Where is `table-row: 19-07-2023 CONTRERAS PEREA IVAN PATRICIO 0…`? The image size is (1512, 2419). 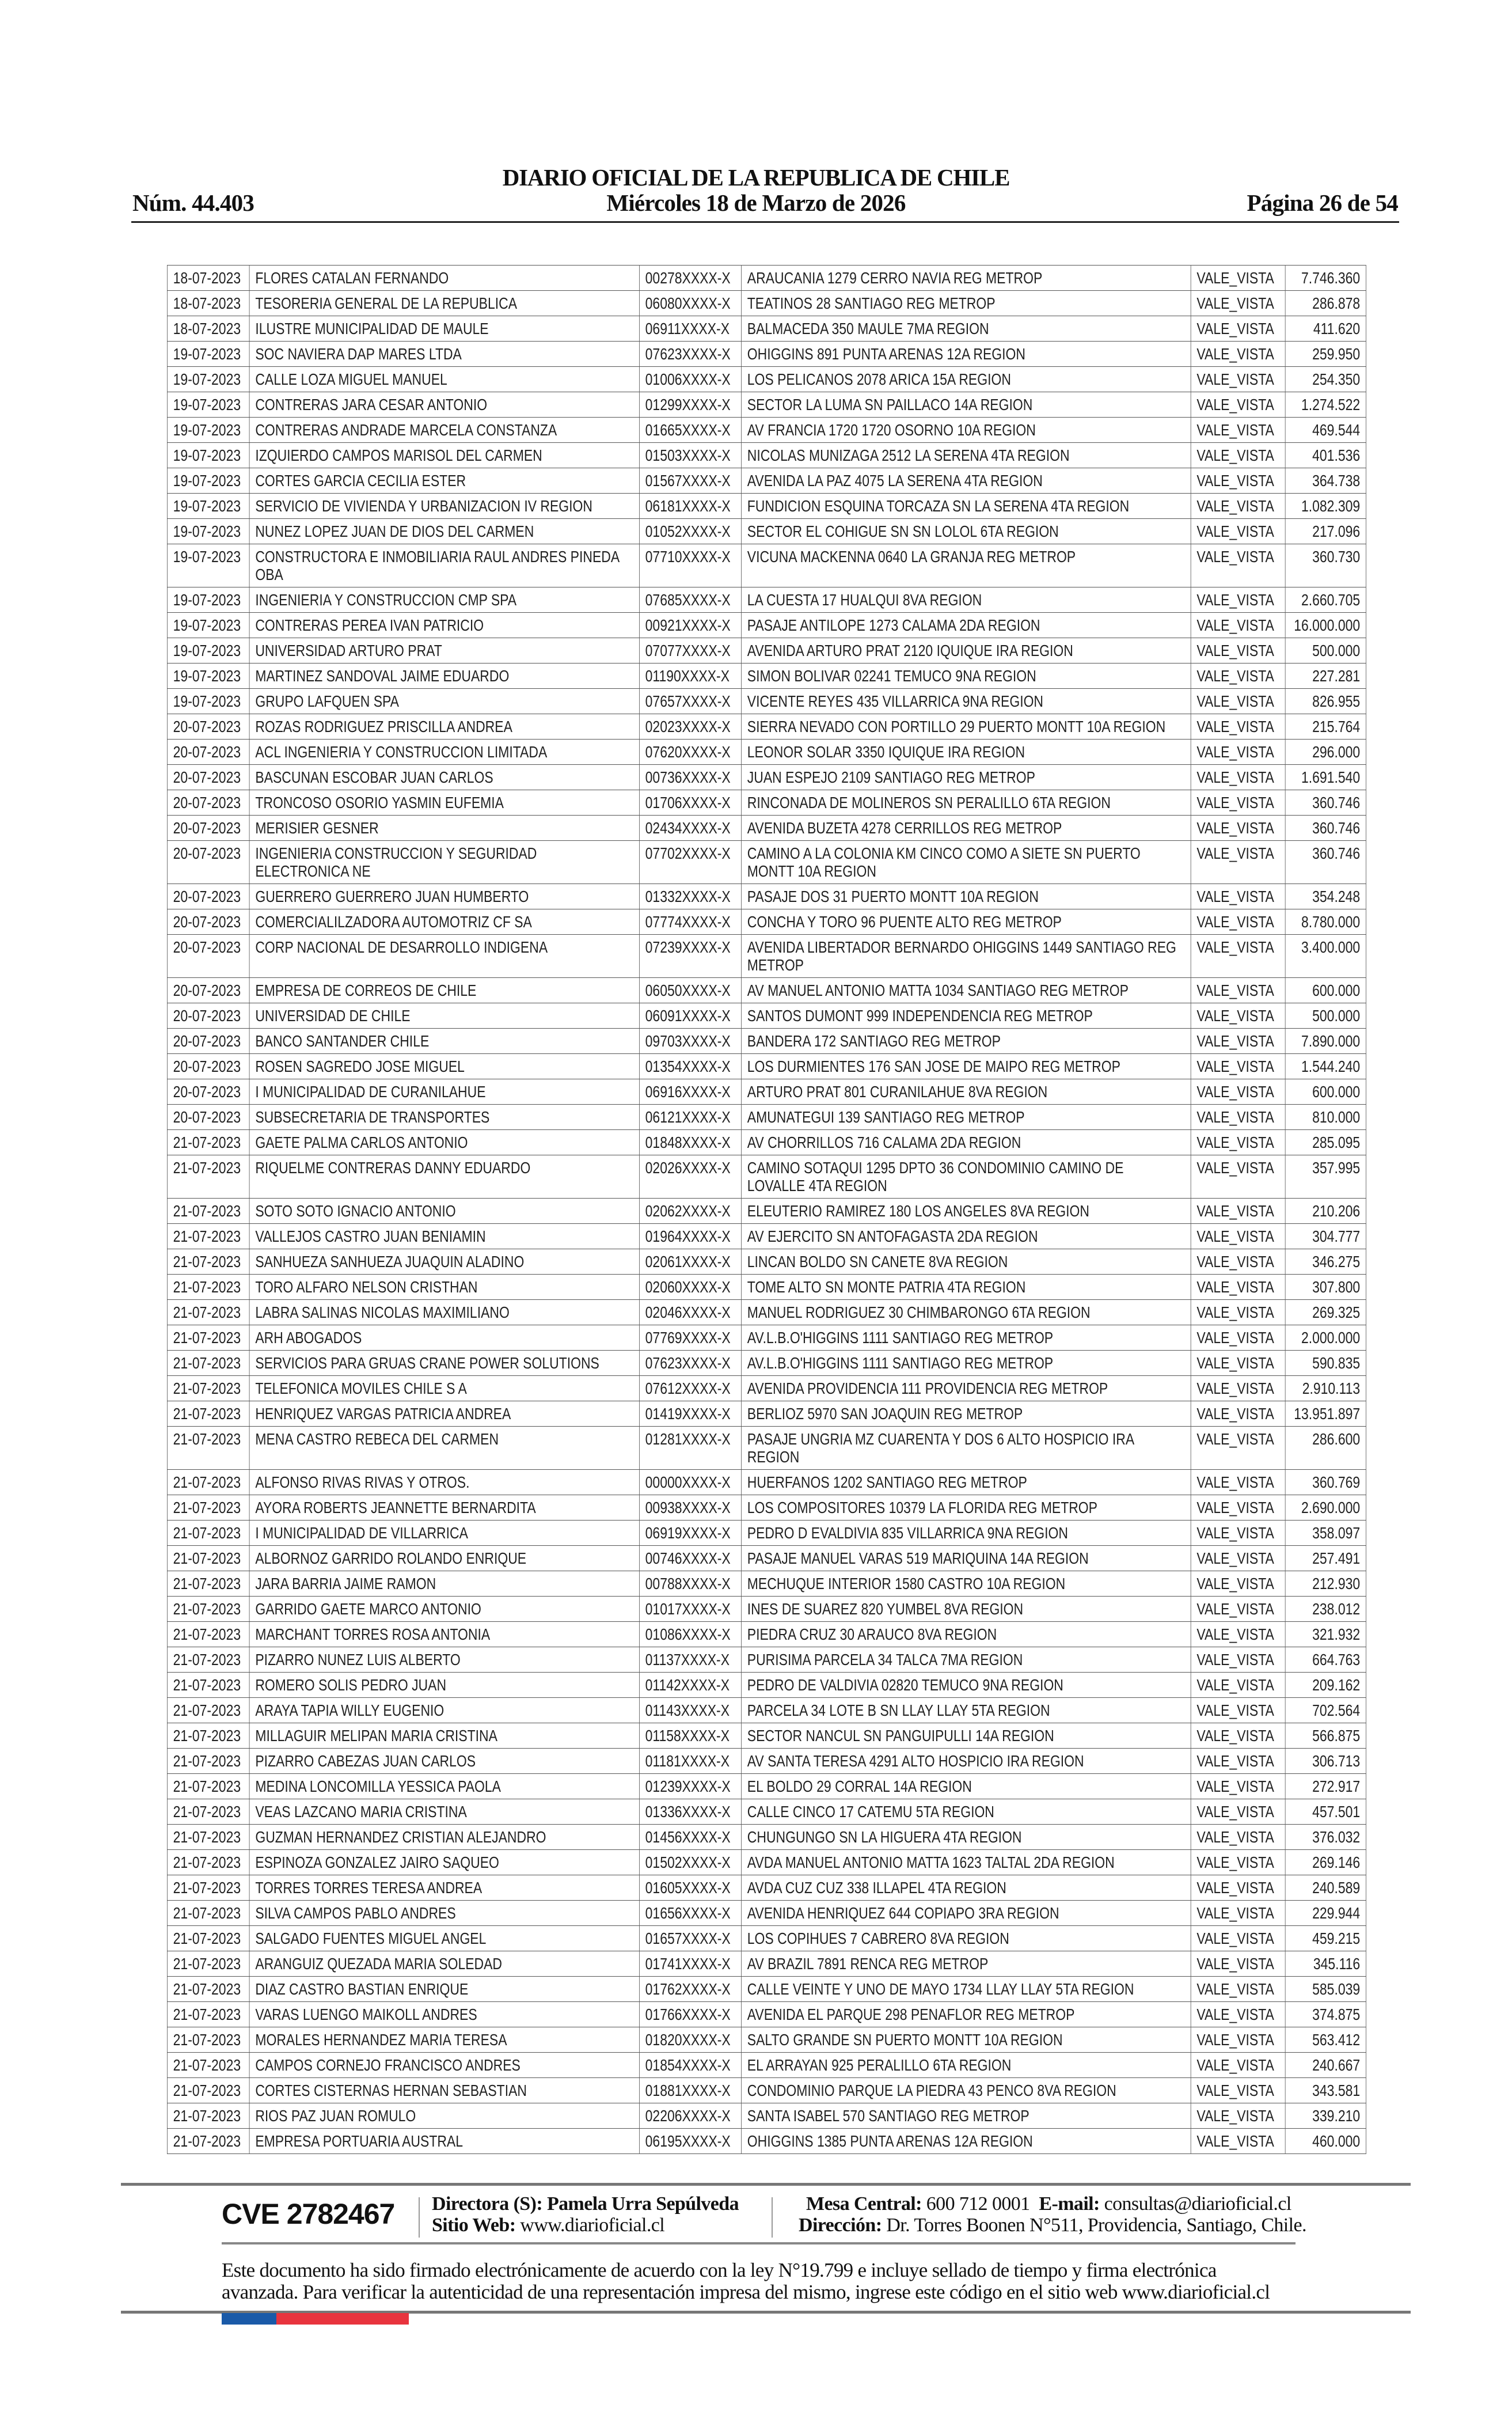 table-row: 19-07-2023 CONTRERAS PEREA IVAN PATRICIO 0… is located at coordinates (766, 625).